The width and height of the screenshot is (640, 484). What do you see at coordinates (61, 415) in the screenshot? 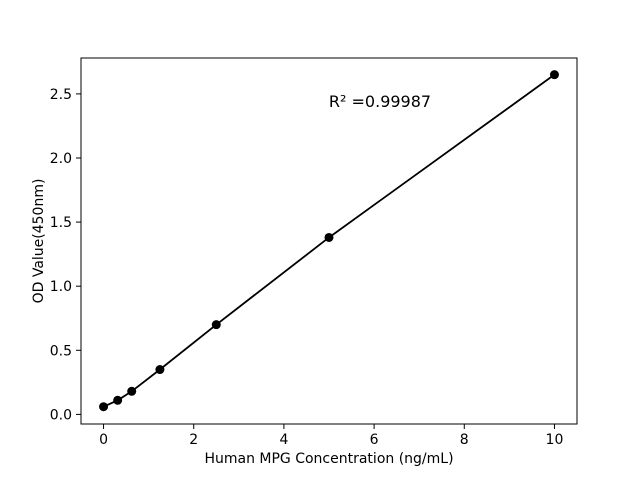
I see `y-tick-label: 0.0` at bounding box center [61, 415].